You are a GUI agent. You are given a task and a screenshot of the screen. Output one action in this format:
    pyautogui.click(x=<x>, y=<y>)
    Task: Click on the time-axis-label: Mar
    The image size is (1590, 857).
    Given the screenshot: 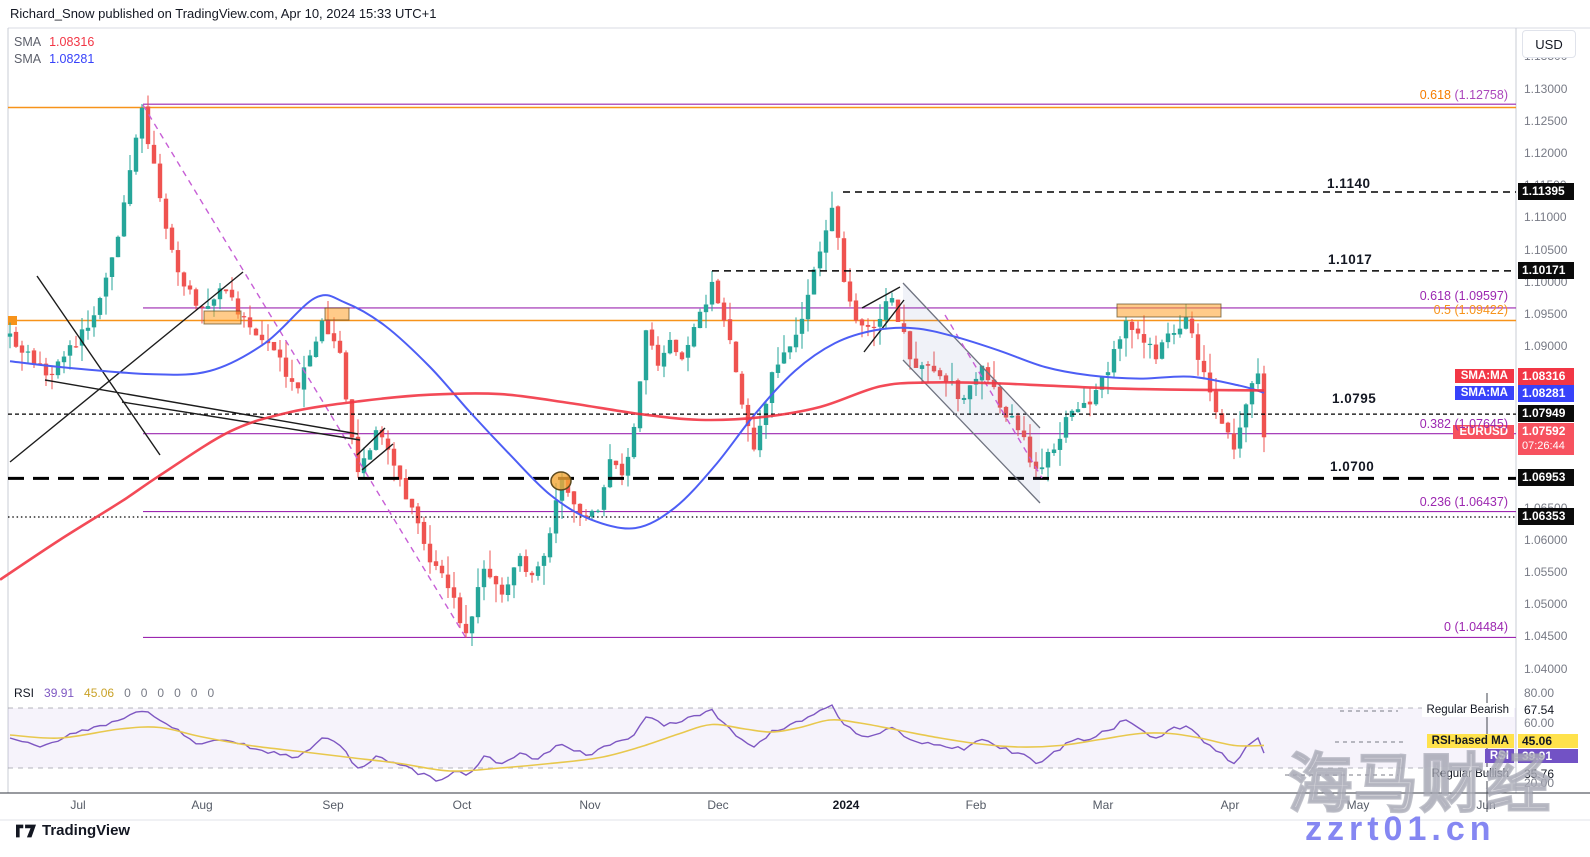 What is the action you would take?
    pyautogui.click(x=1103, y=805)
    